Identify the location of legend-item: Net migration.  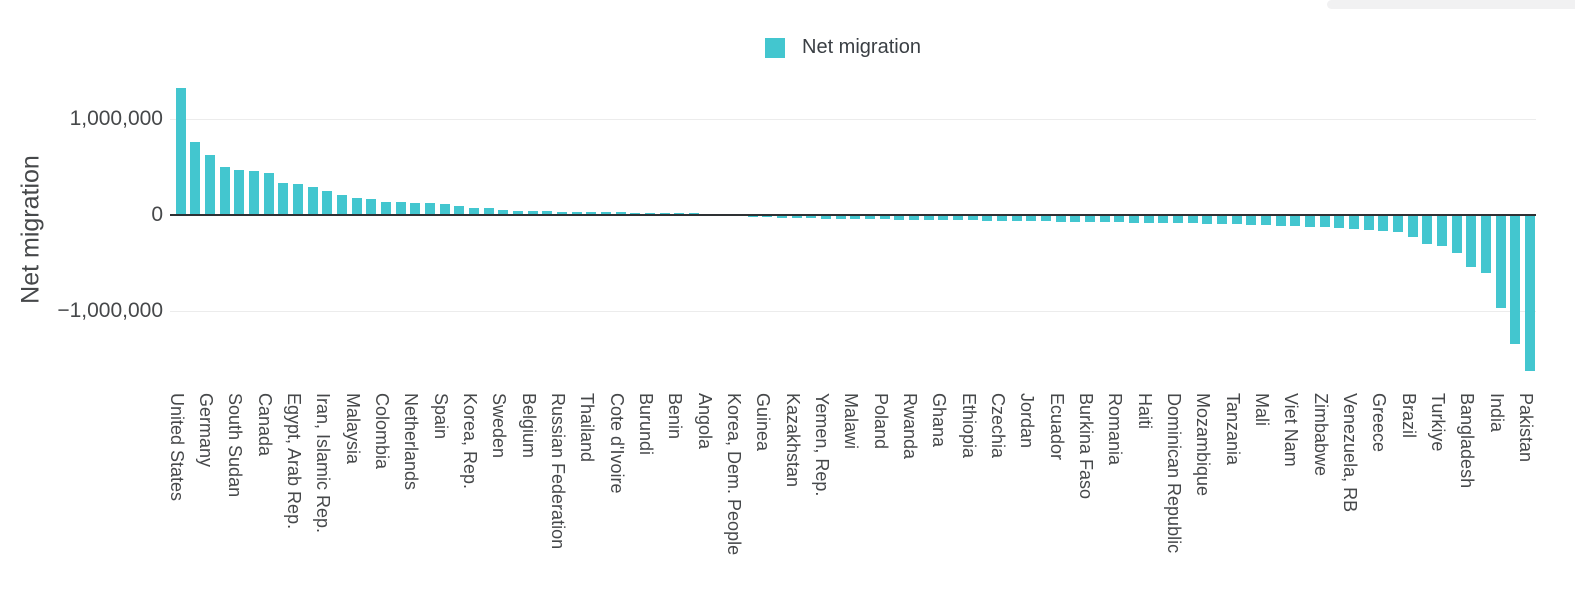
(843, 47).